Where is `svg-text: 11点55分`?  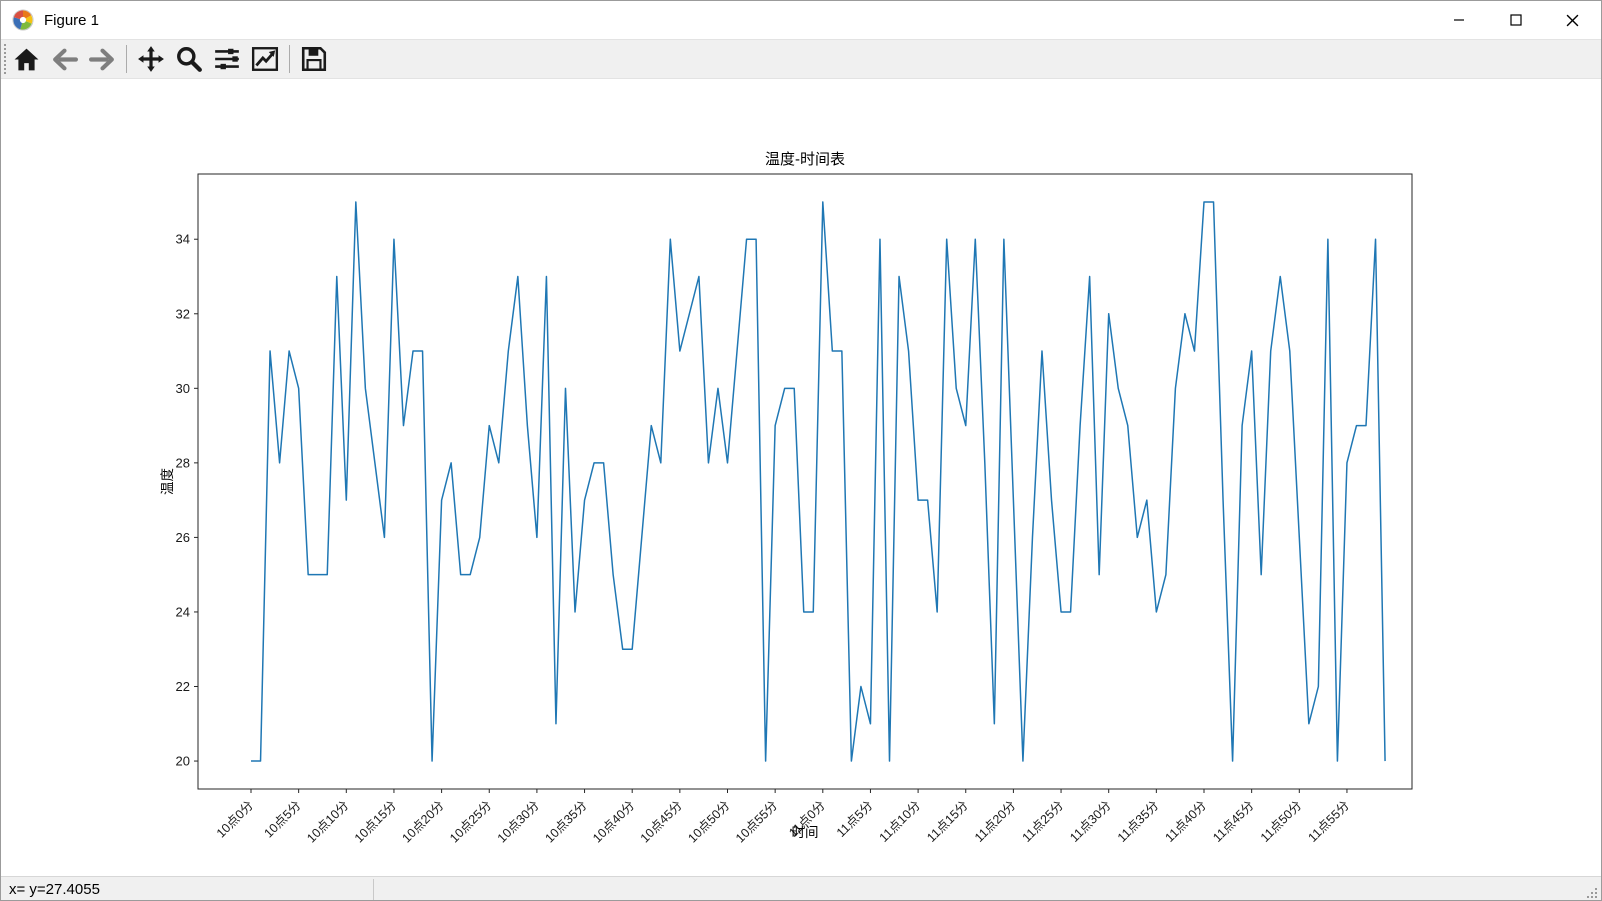 svg-text: 11点55分 is located at coordinates (1328, 821).